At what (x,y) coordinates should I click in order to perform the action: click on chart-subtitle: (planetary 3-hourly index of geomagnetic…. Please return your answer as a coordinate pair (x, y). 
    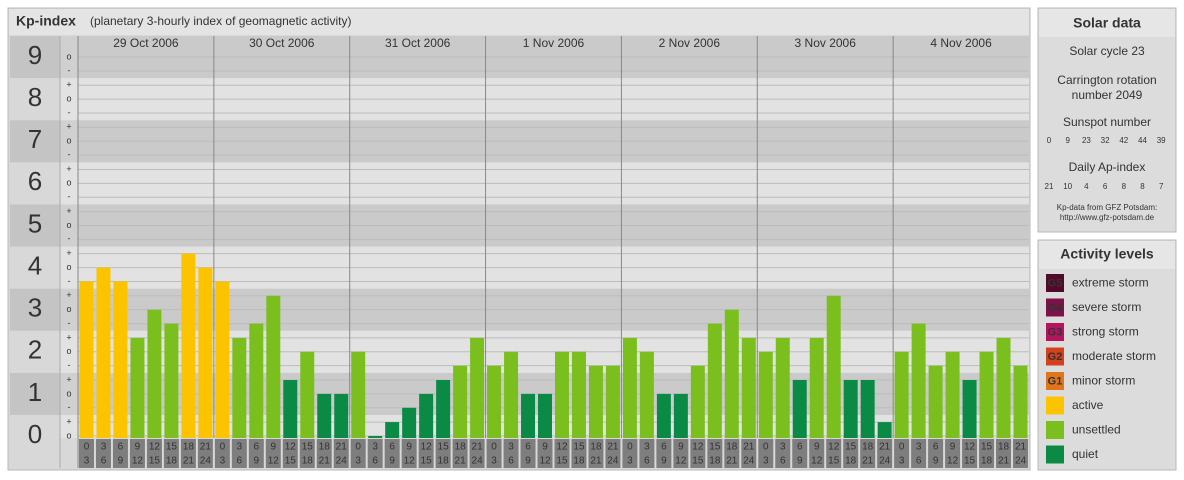
    Looking at the image, I should click on (220, 21).